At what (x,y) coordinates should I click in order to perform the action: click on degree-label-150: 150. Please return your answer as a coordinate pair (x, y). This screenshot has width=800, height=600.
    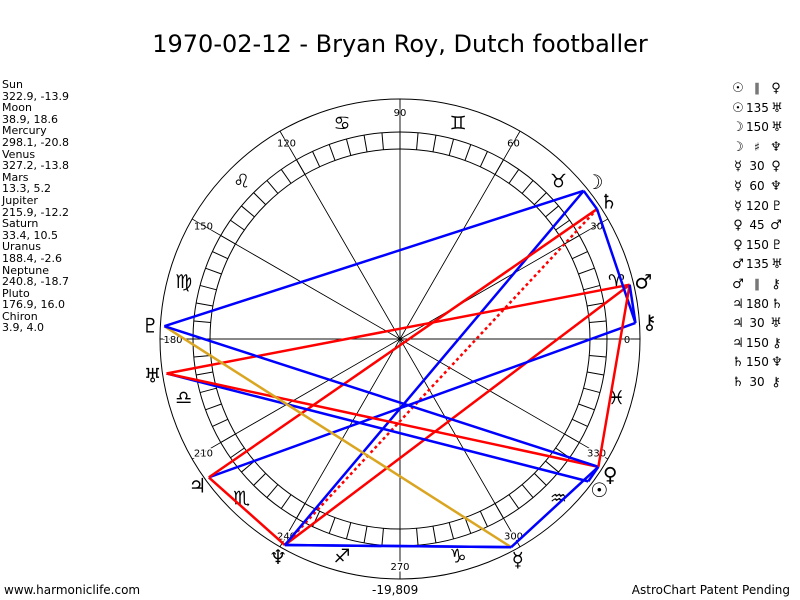
    Looking at the image, I should click on (203, 227).